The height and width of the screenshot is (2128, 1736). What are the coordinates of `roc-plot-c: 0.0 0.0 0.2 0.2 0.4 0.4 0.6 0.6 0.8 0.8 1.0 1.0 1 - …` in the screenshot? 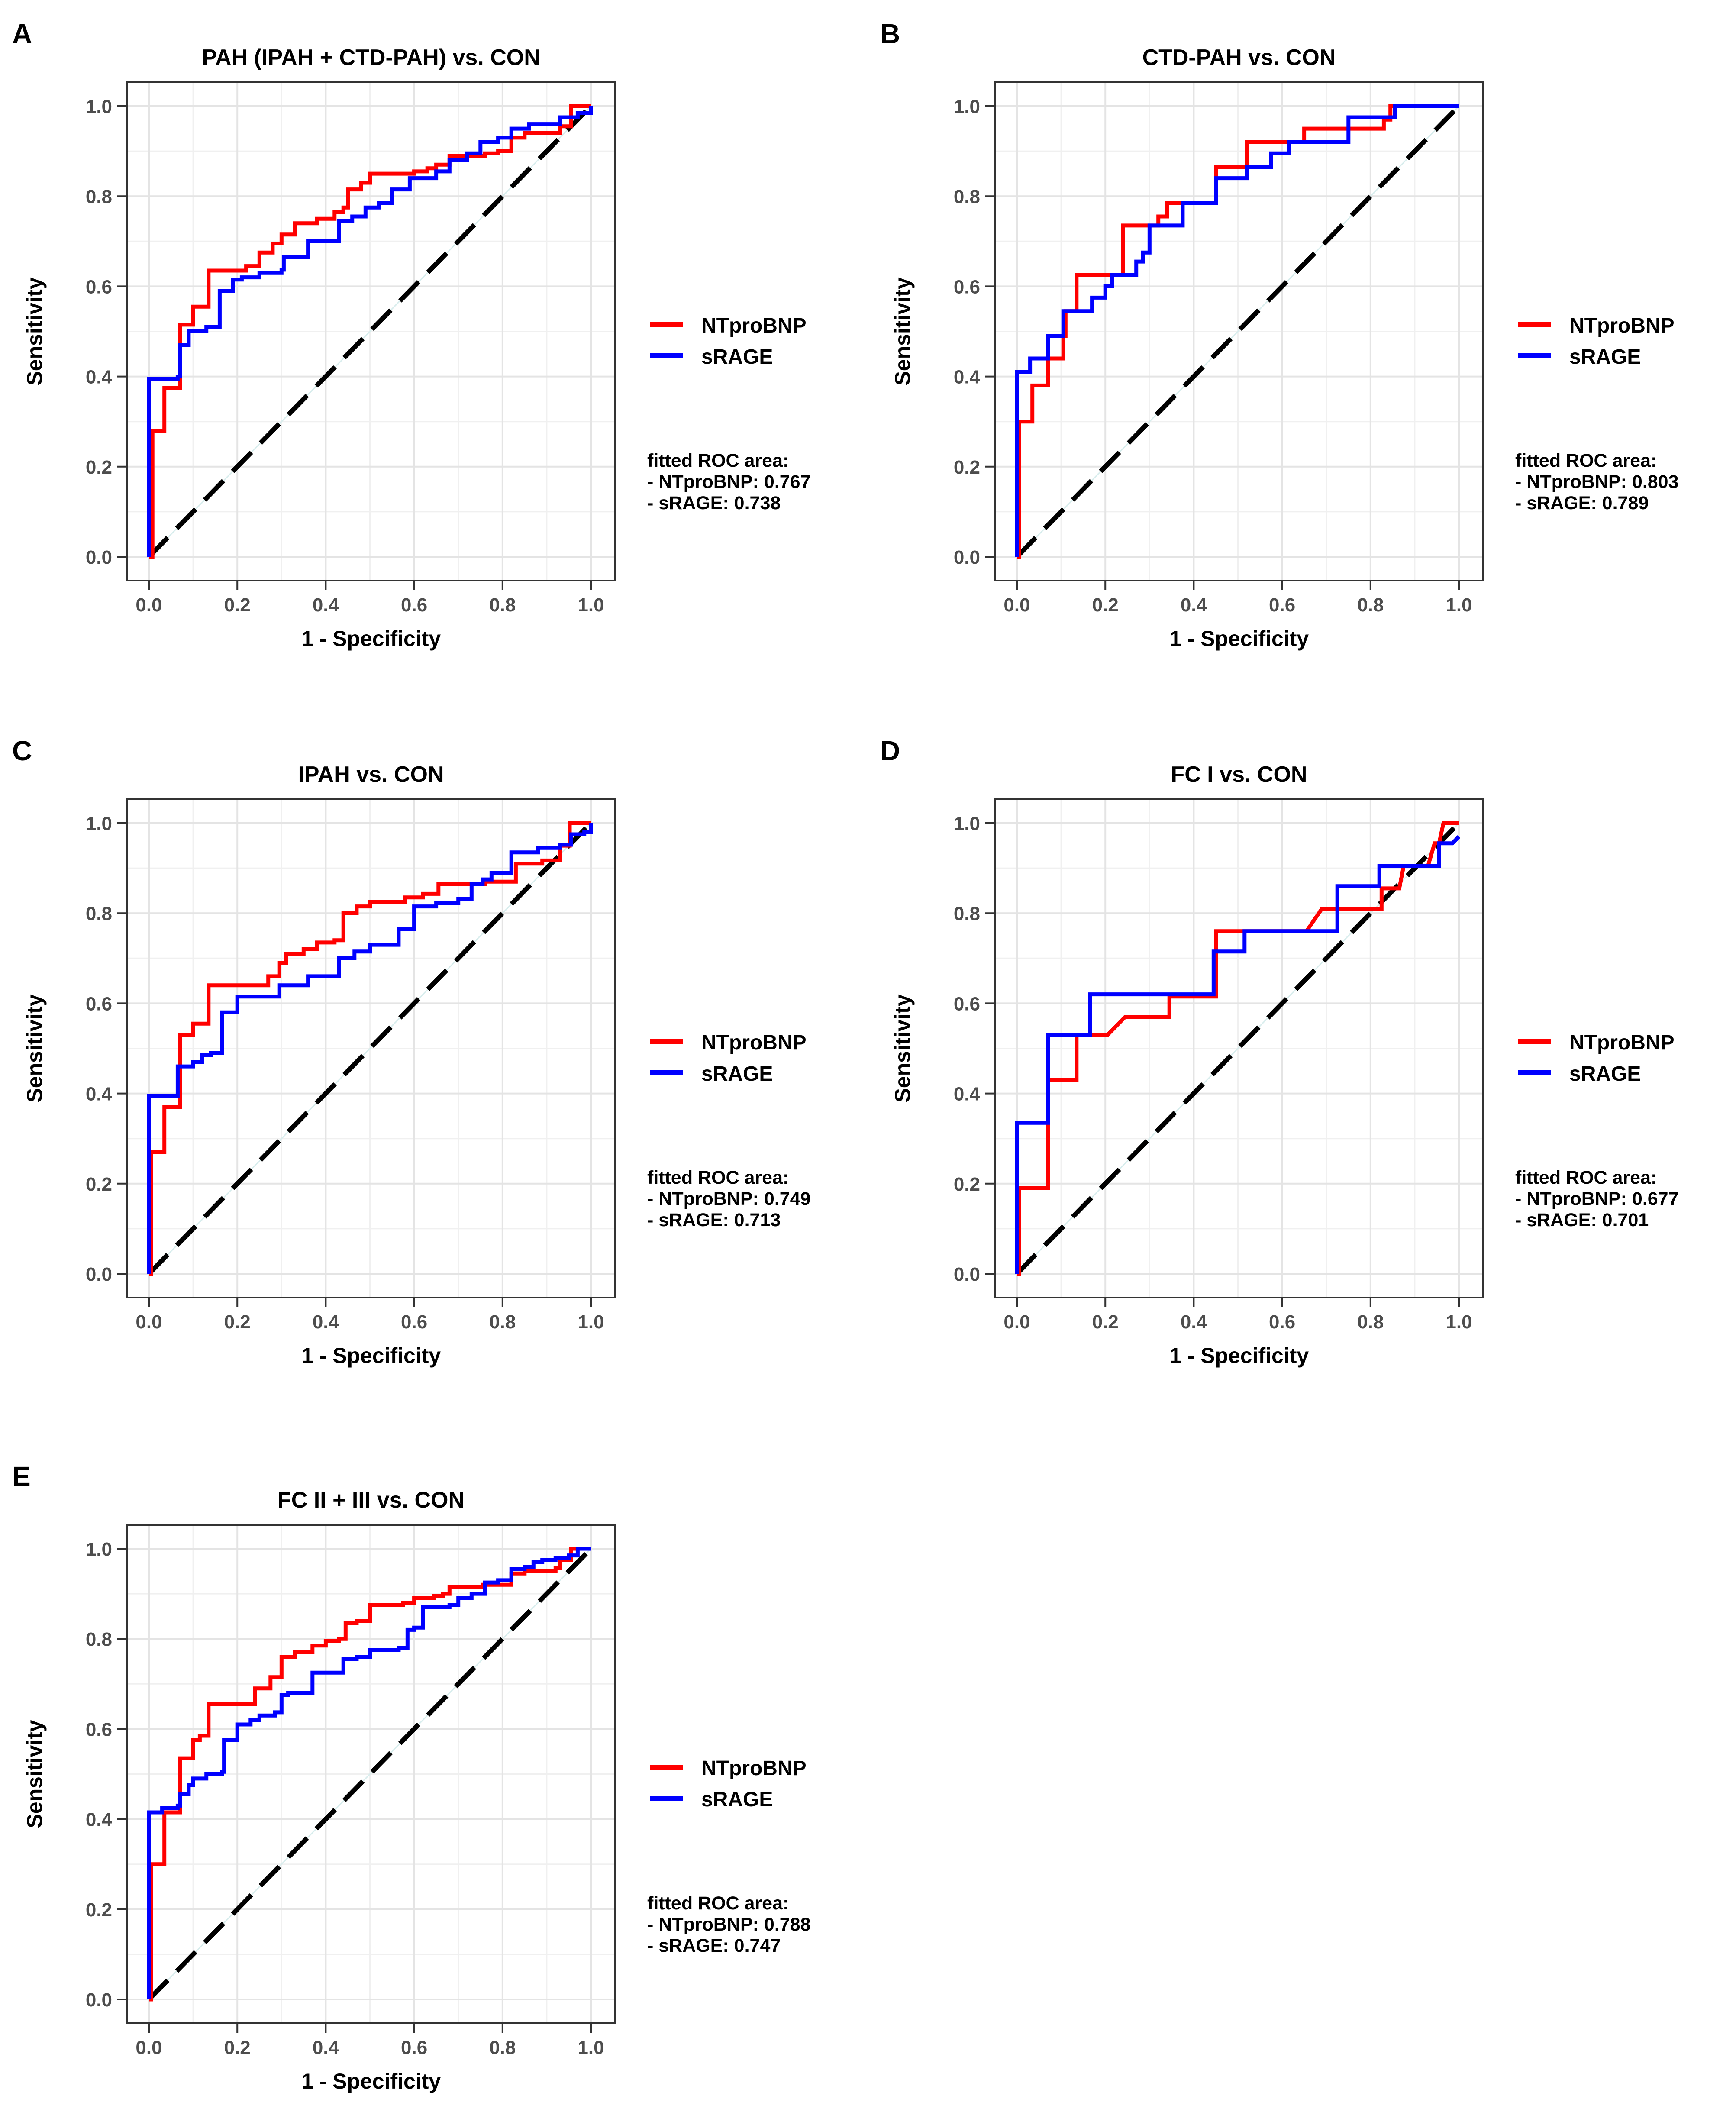 It's located at (411, 1052).